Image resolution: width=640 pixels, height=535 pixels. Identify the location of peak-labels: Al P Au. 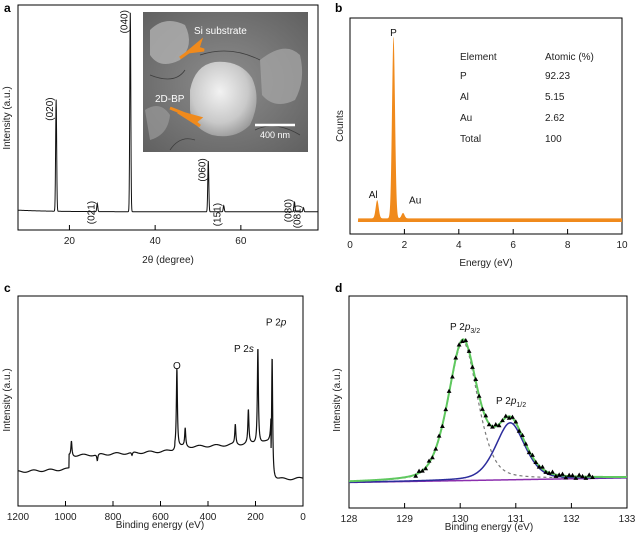
(395, 117).